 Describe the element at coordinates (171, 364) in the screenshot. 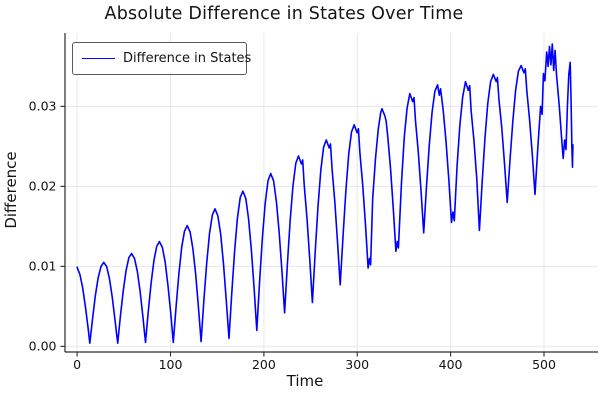

I see `x-tick-label-100: 100` at that location.